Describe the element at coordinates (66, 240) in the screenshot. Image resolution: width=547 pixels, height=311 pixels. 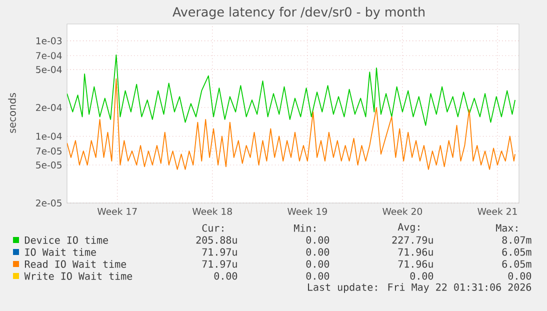
I see `legend-label: Device IO time` at that location.